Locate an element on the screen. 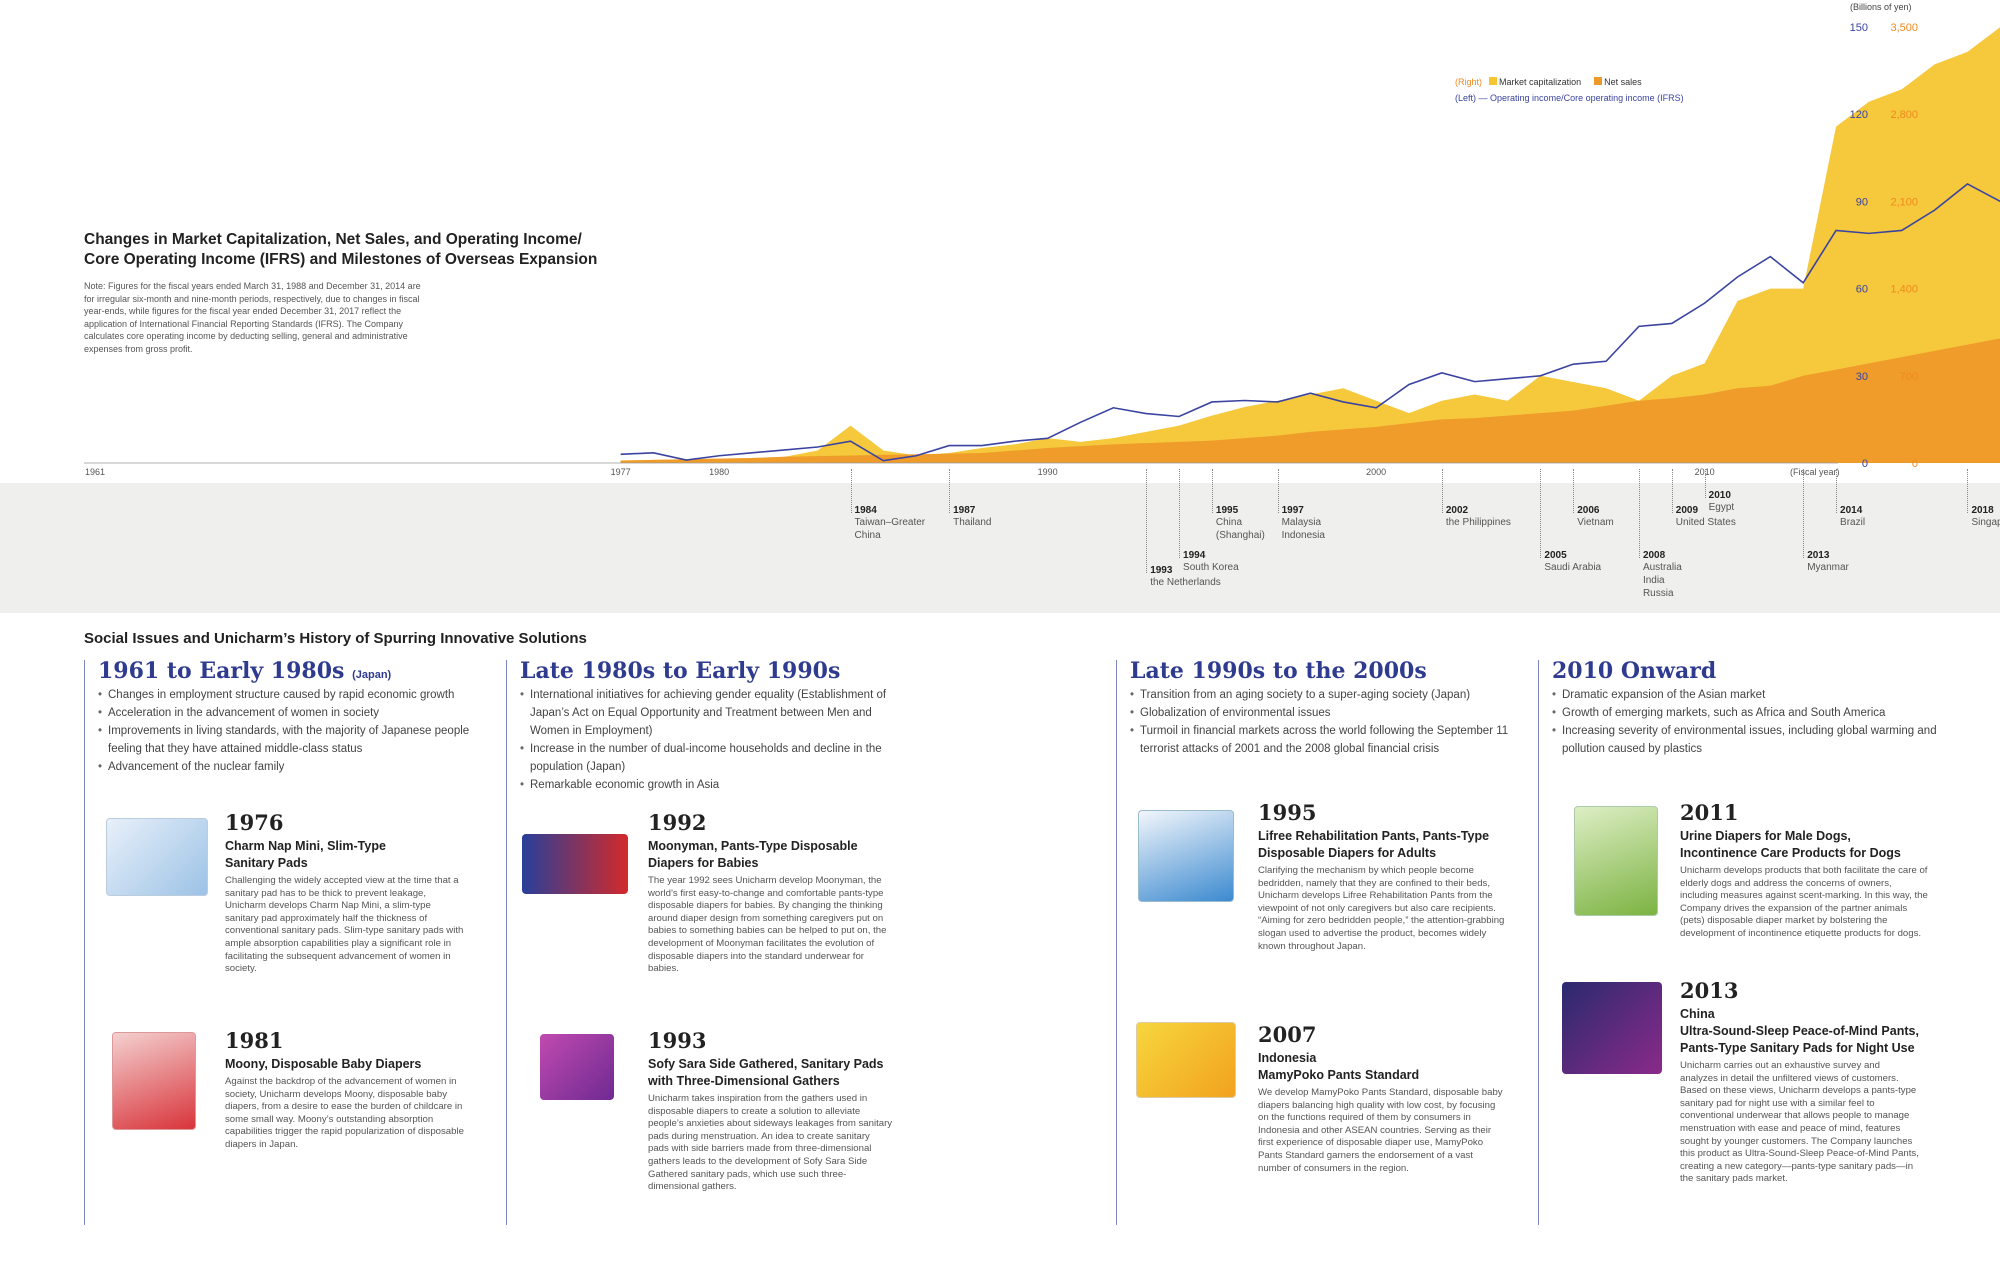  milestone-1997: 1997 Malaysia Indonesia is located at coordinates (1303, 523).